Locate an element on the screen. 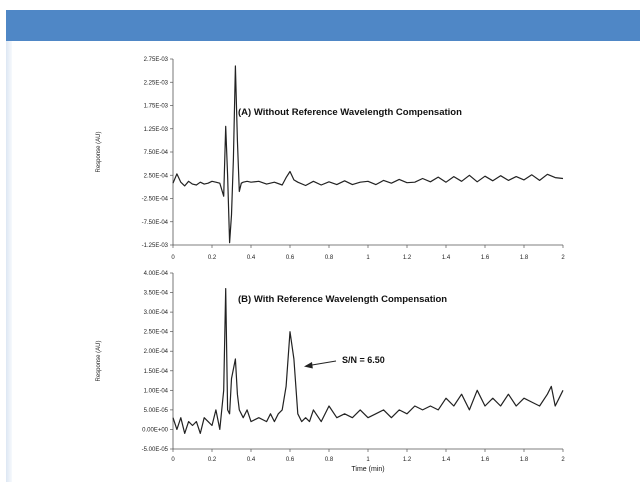  y-tick-label: 2.00E-04 is located at coordinates (156, 352).